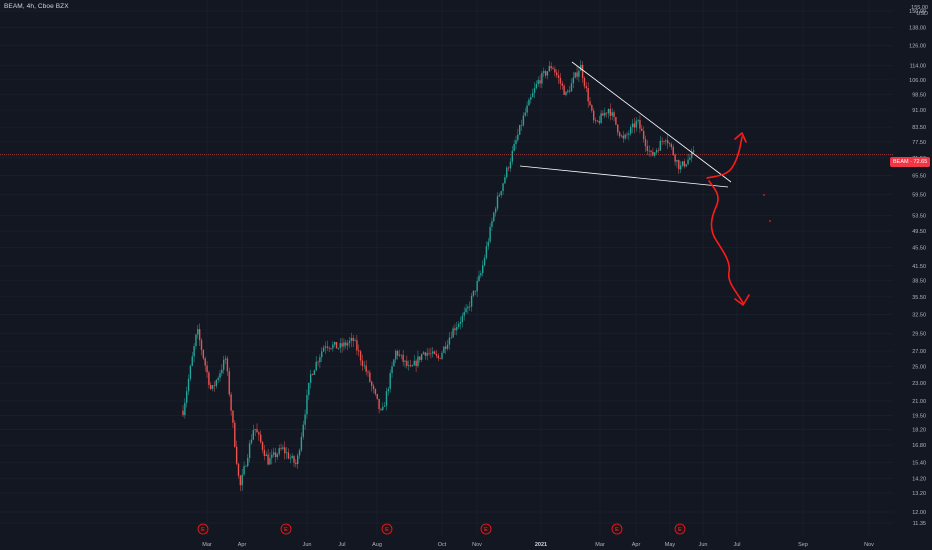 This screenshot has height=550, width=932. Describe the element at coordinates (919, 524) in the screenshot. I see `price-tick-label: 11.35` at that location.